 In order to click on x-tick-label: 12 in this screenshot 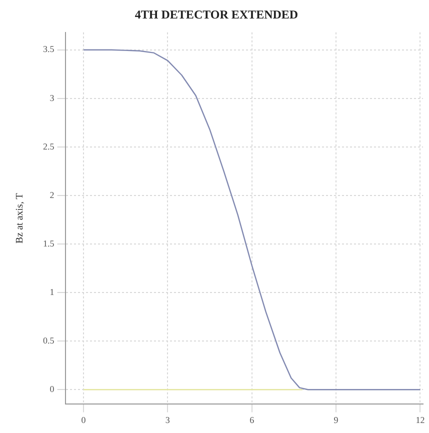, I will do `click(420, 419)`.